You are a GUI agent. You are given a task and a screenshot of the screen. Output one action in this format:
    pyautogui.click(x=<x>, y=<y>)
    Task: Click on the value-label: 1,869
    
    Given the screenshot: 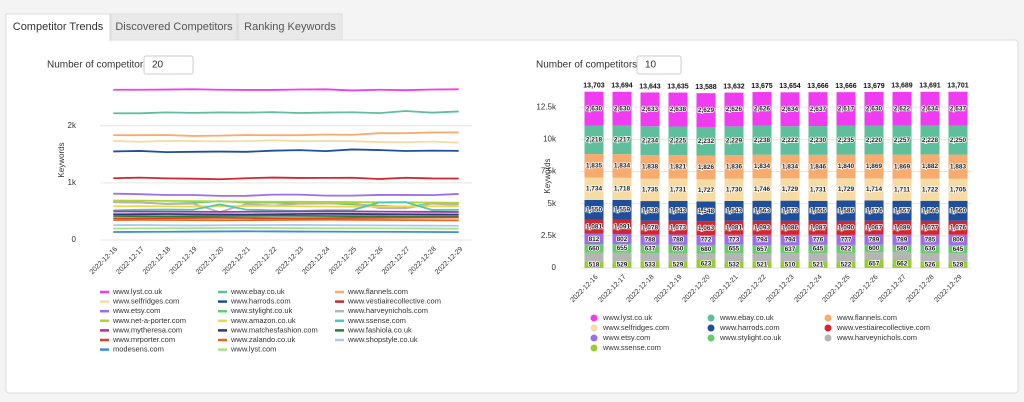 What is the action you would take?
    pyautogui.click(x=874, y=166)
    